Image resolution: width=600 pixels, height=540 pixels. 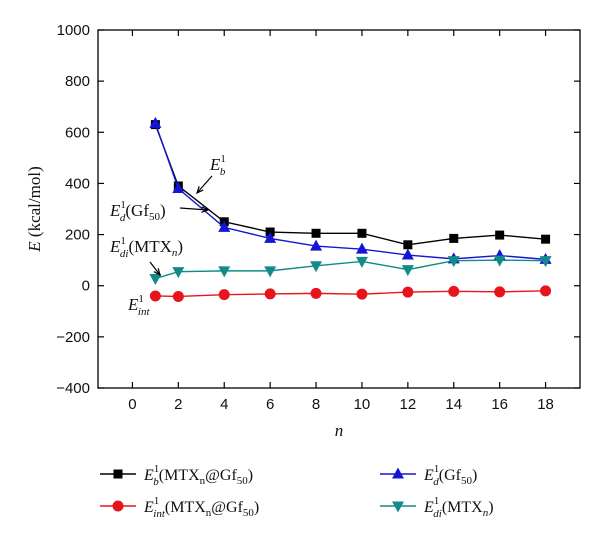 I want to click on annotation-Edi: E1 di(MTXn), so click(x=146, y=247).